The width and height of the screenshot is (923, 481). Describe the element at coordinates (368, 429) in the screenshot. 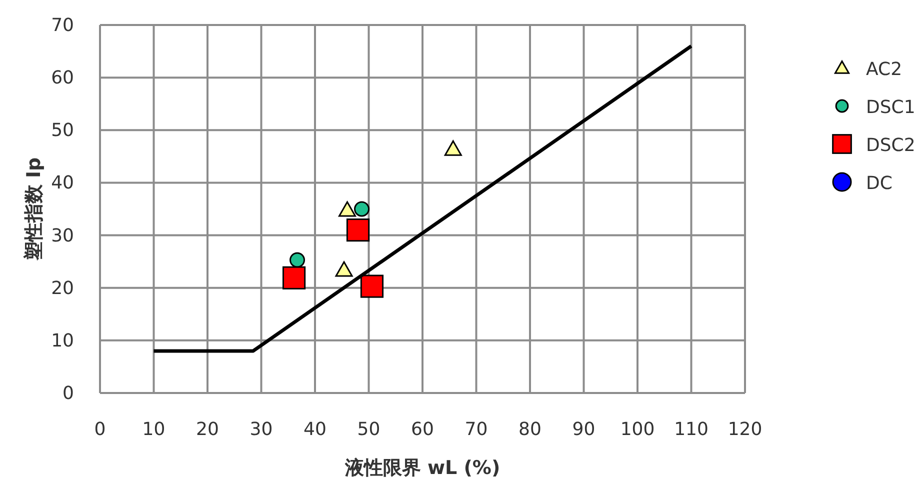

I see `x-tick-label: 50` at that location.